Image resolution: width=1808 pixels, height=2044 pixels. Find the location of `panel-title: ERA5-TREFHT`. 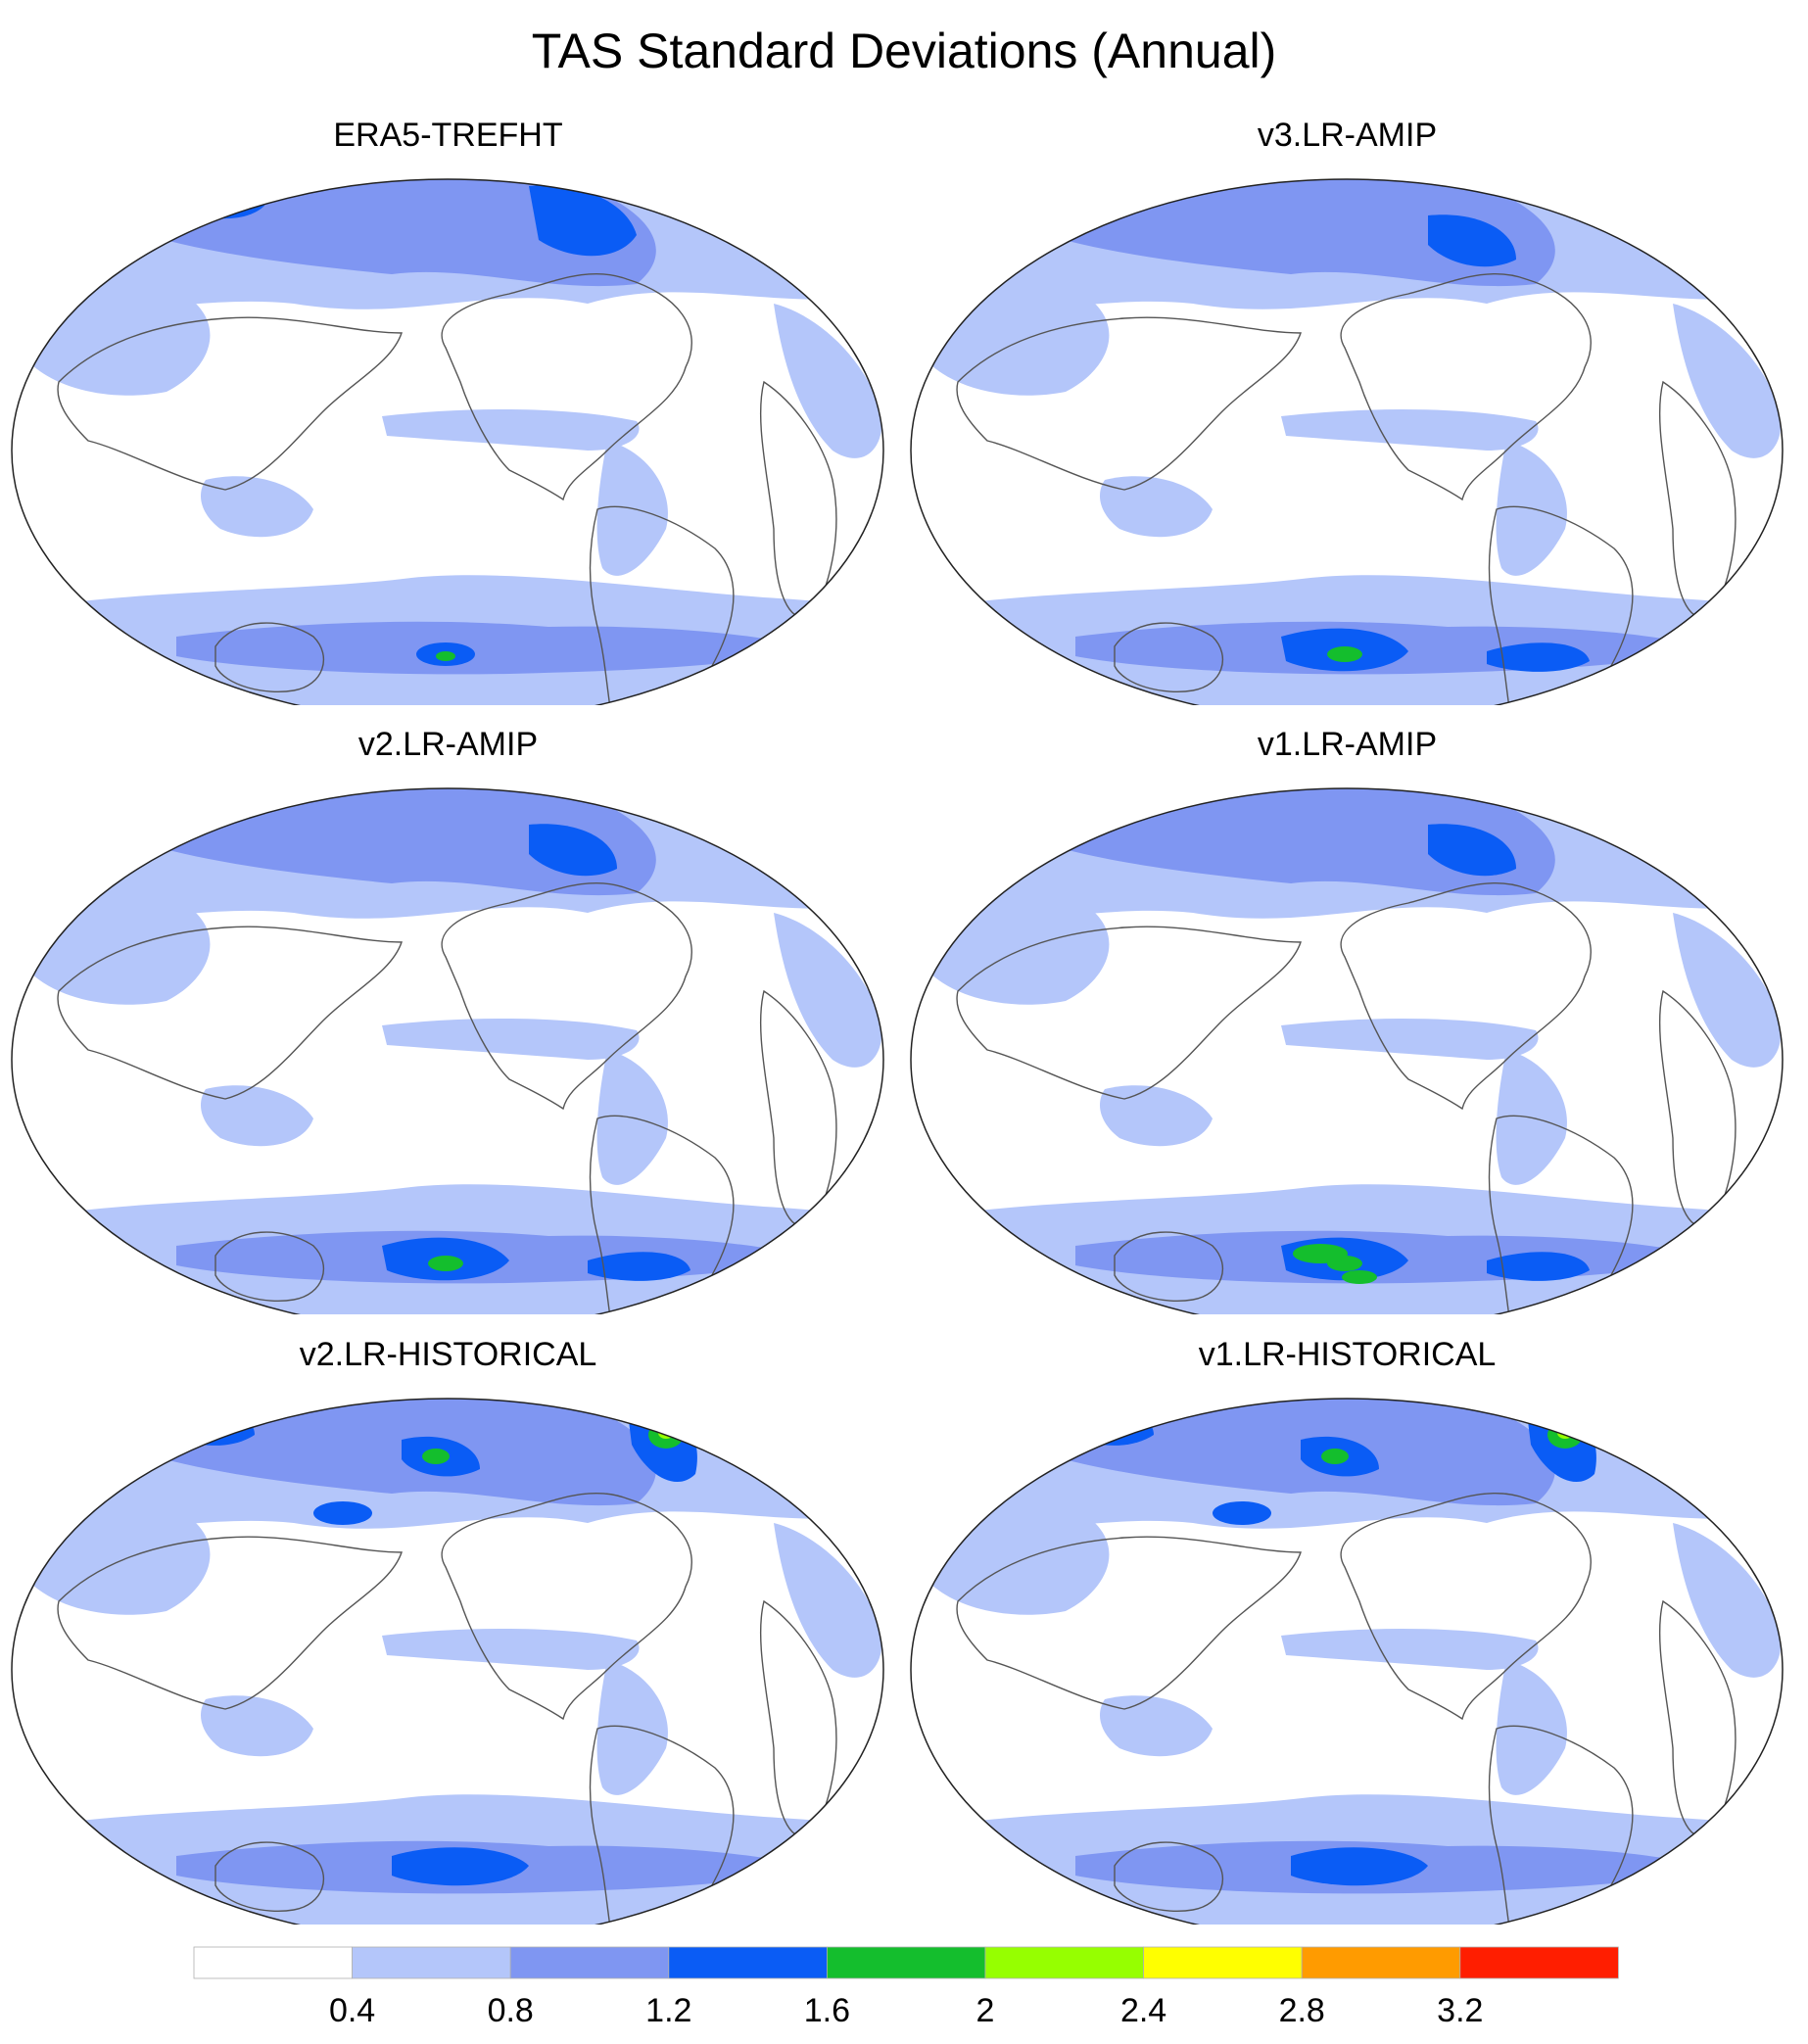

panel-title: ERA5-TREFHT is located at coordinates (448, 135).